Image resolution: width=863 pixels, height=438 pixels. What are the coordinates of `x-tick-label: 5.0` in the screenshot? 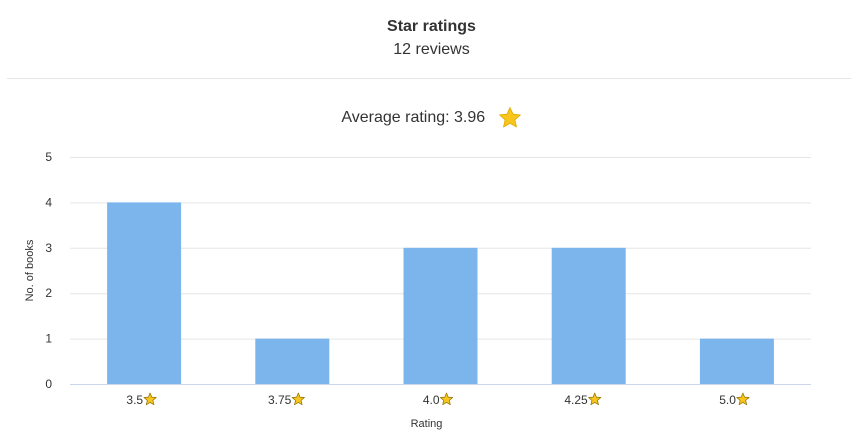 It's located at (727, 400).